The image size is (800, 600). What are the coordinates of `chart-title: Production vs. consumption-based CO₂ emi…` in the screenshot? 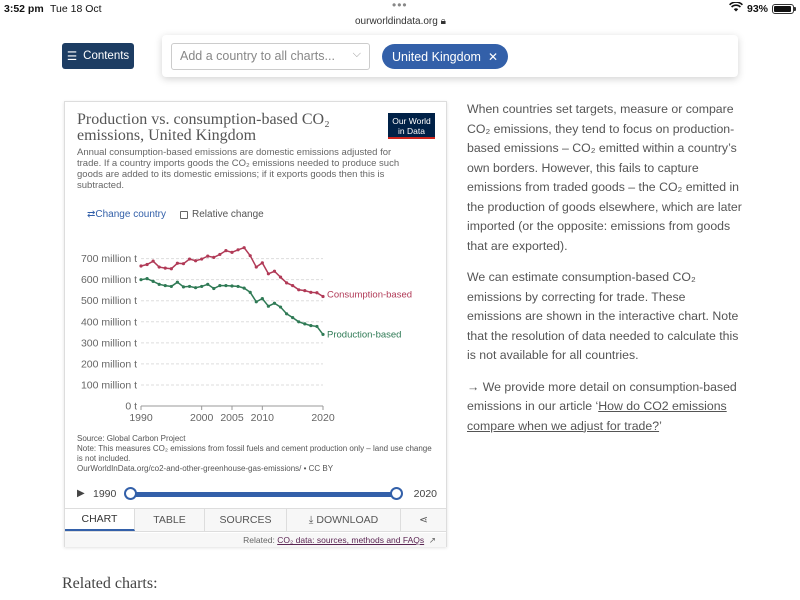 It's located at (203, 127).